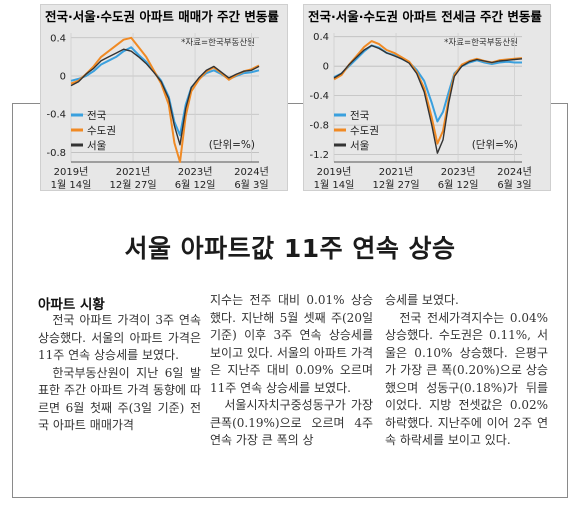 The width and height of the screenshot is (580, 506). What do you see at coordinates (427, 83) in the screenshot?
I see `series-line-national` at bounding box center [427, 83].